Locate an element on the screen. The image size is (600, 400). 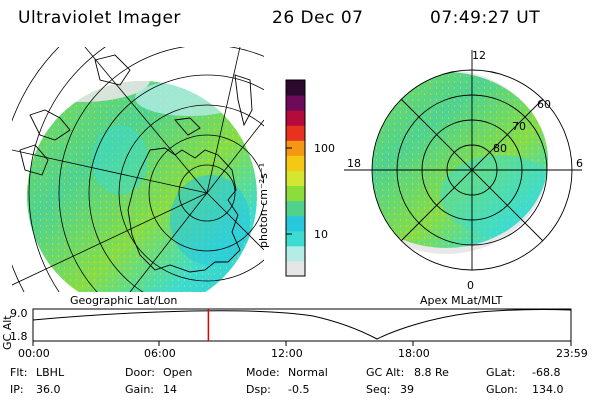
info-flt-key: Flt: is located at coordinates (19, 372).